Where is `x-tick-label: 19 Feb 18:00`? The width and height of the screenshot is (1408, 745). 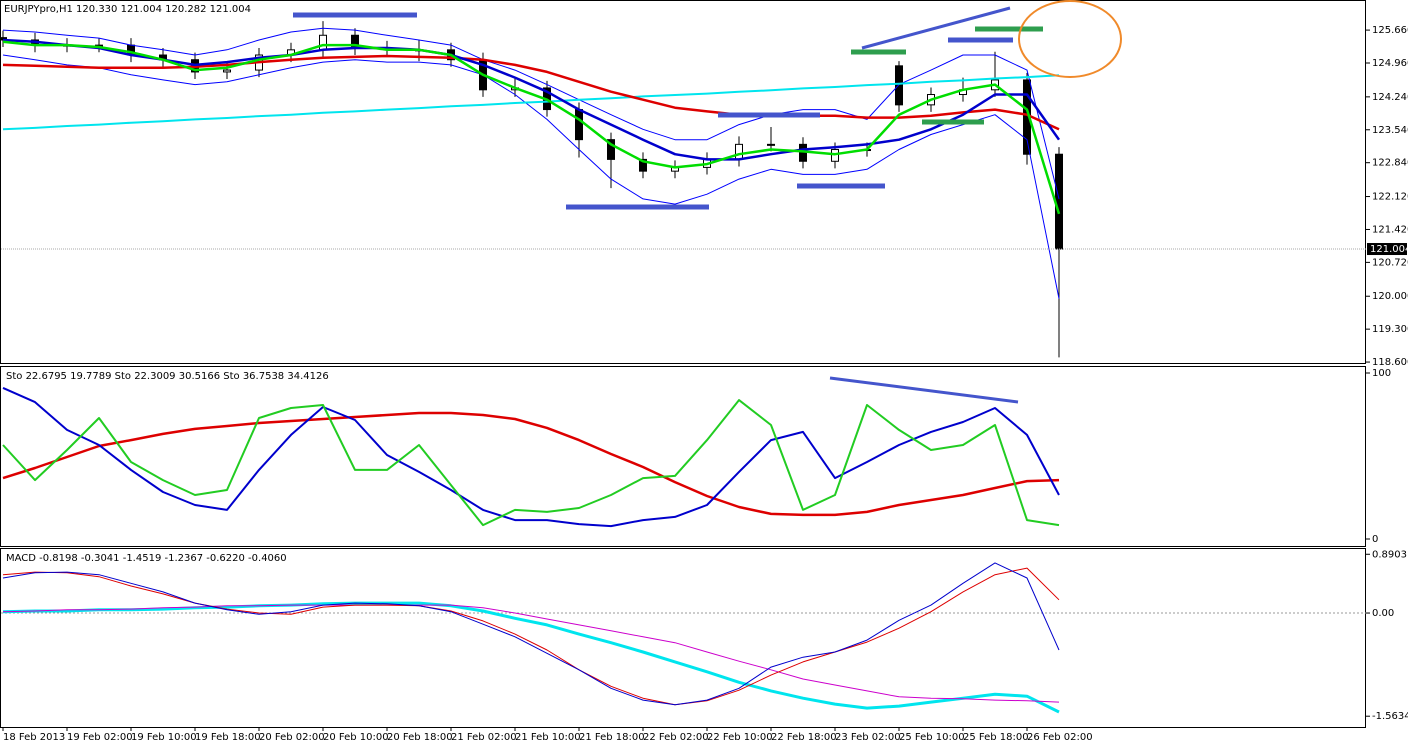 x-tick-label: 19 Feb 18:00 is located at coordinates (228, 737).